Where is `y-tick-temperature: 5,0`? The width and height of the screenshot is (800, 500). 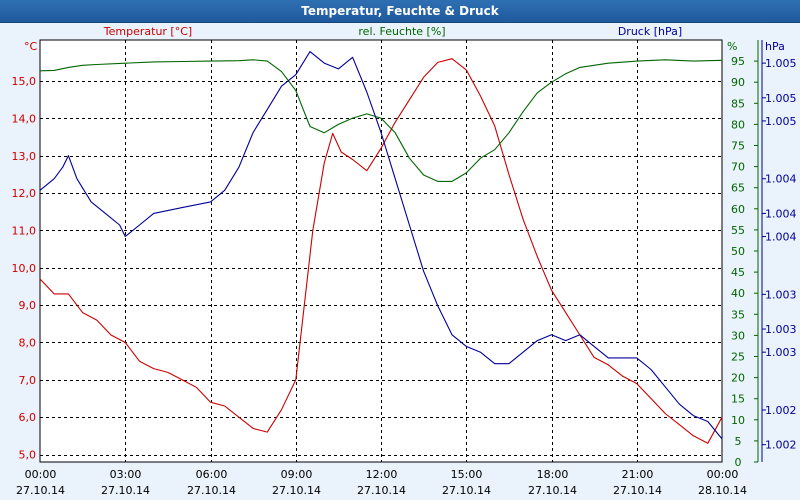 y-tick-temperature: 5,0 is located at coordinates (28, 455).